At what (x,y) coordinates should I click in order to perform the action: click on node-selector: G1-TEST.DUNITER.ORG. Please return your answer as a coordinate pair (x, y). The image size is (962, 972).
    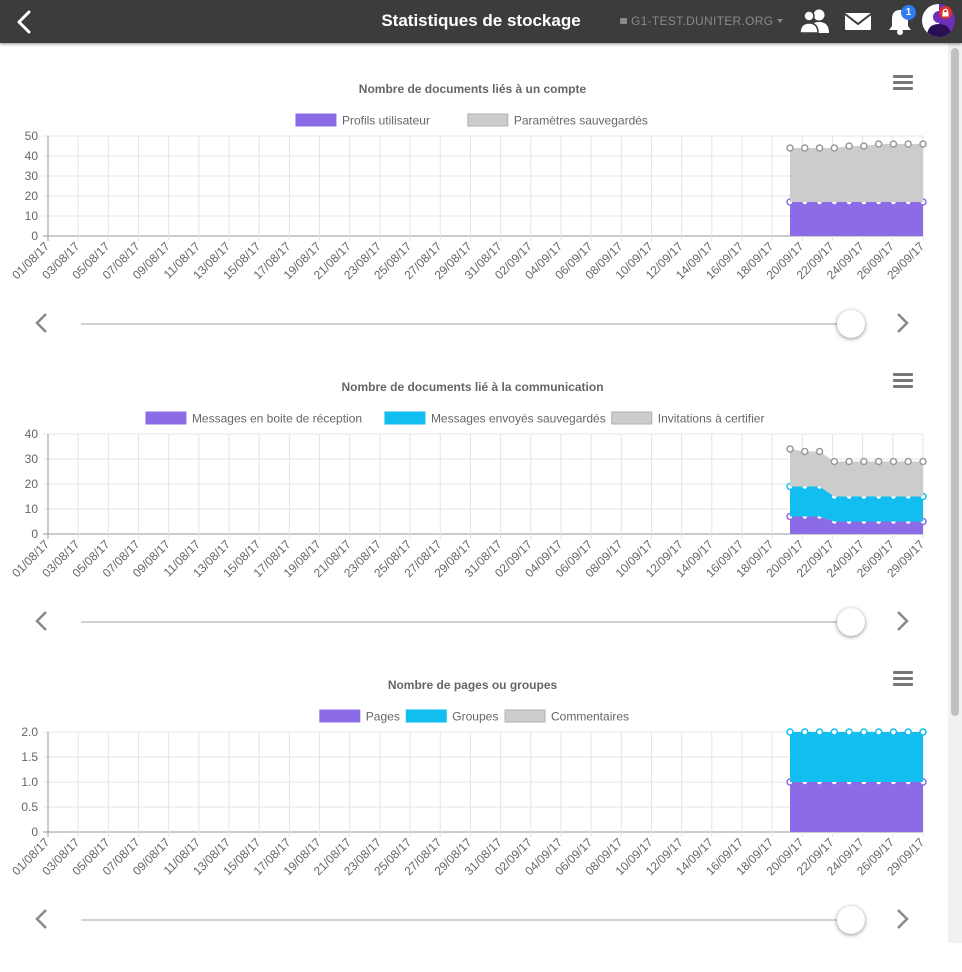
    Looking at the image, I should click on (702, 21).